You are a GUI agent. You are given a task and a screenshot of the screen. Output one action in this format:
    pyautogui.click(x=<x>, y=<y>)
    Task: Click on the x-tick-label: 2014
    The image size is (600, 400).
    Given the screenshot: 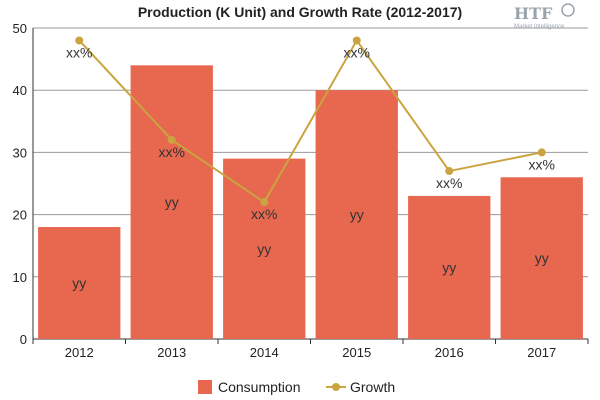 What is the action you would take?
    pyautogui.click(x=264, y=352)
    